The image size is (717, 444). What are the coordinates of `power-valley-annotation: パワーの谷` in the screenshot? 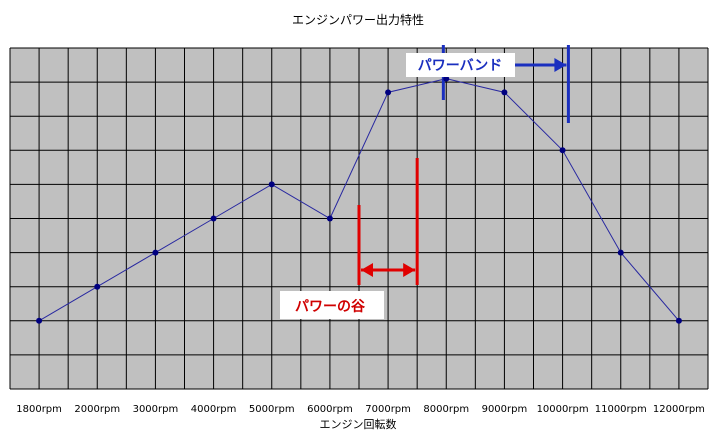 It's located at (332, 305).